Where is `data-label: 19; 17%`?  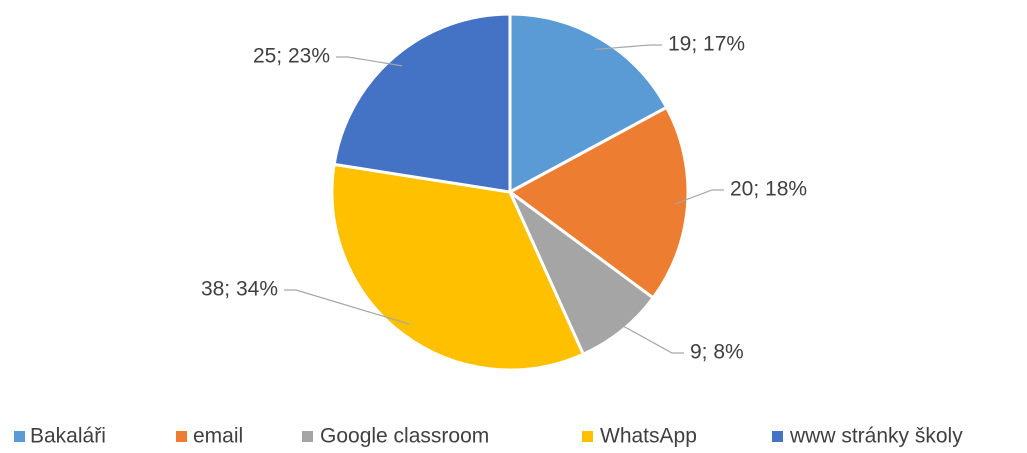 data-label: 19; 17% is located at coordinates (706, 44).